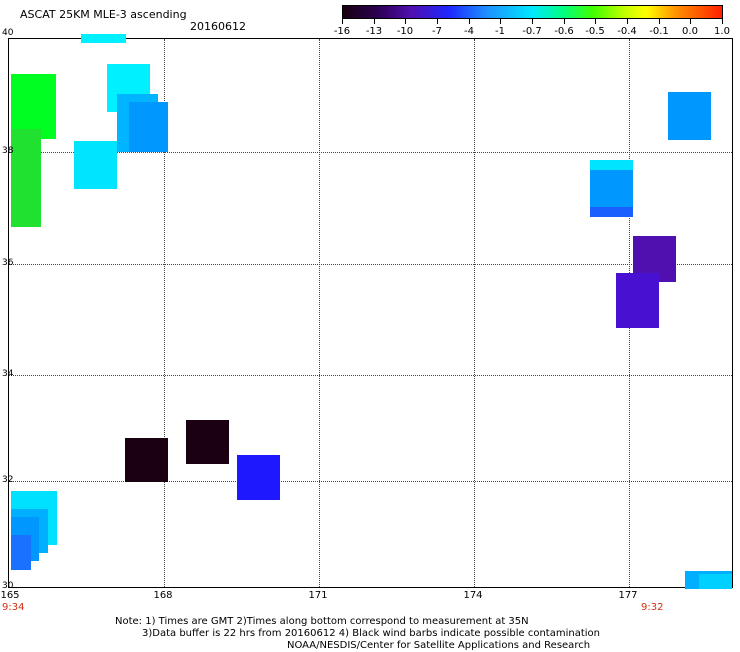 The width and height of the screenshot is (740, 652). I want to click on colorbar-label: -13, so click(374, 31).